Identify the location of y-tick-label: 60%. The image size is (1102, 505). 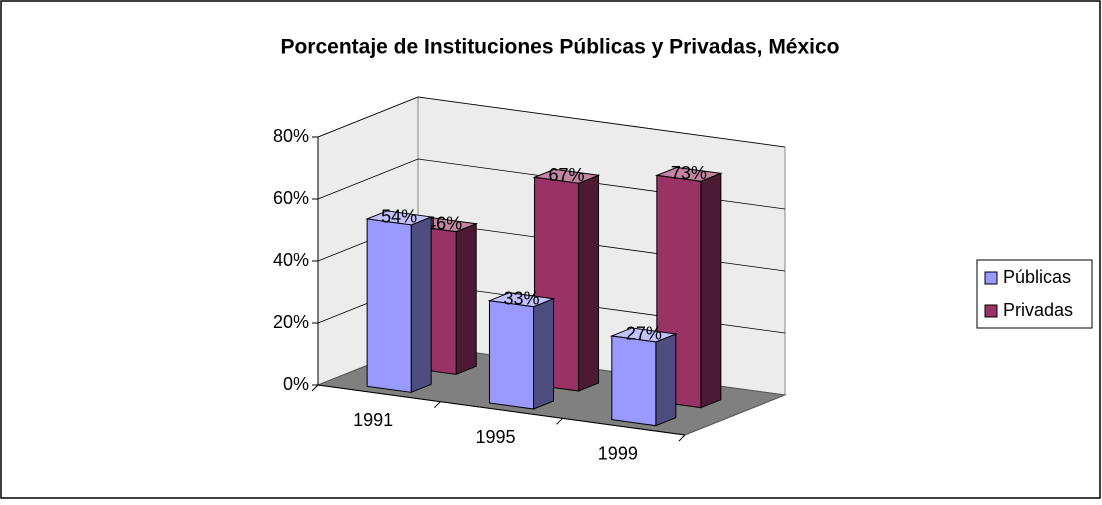
(291, 198).